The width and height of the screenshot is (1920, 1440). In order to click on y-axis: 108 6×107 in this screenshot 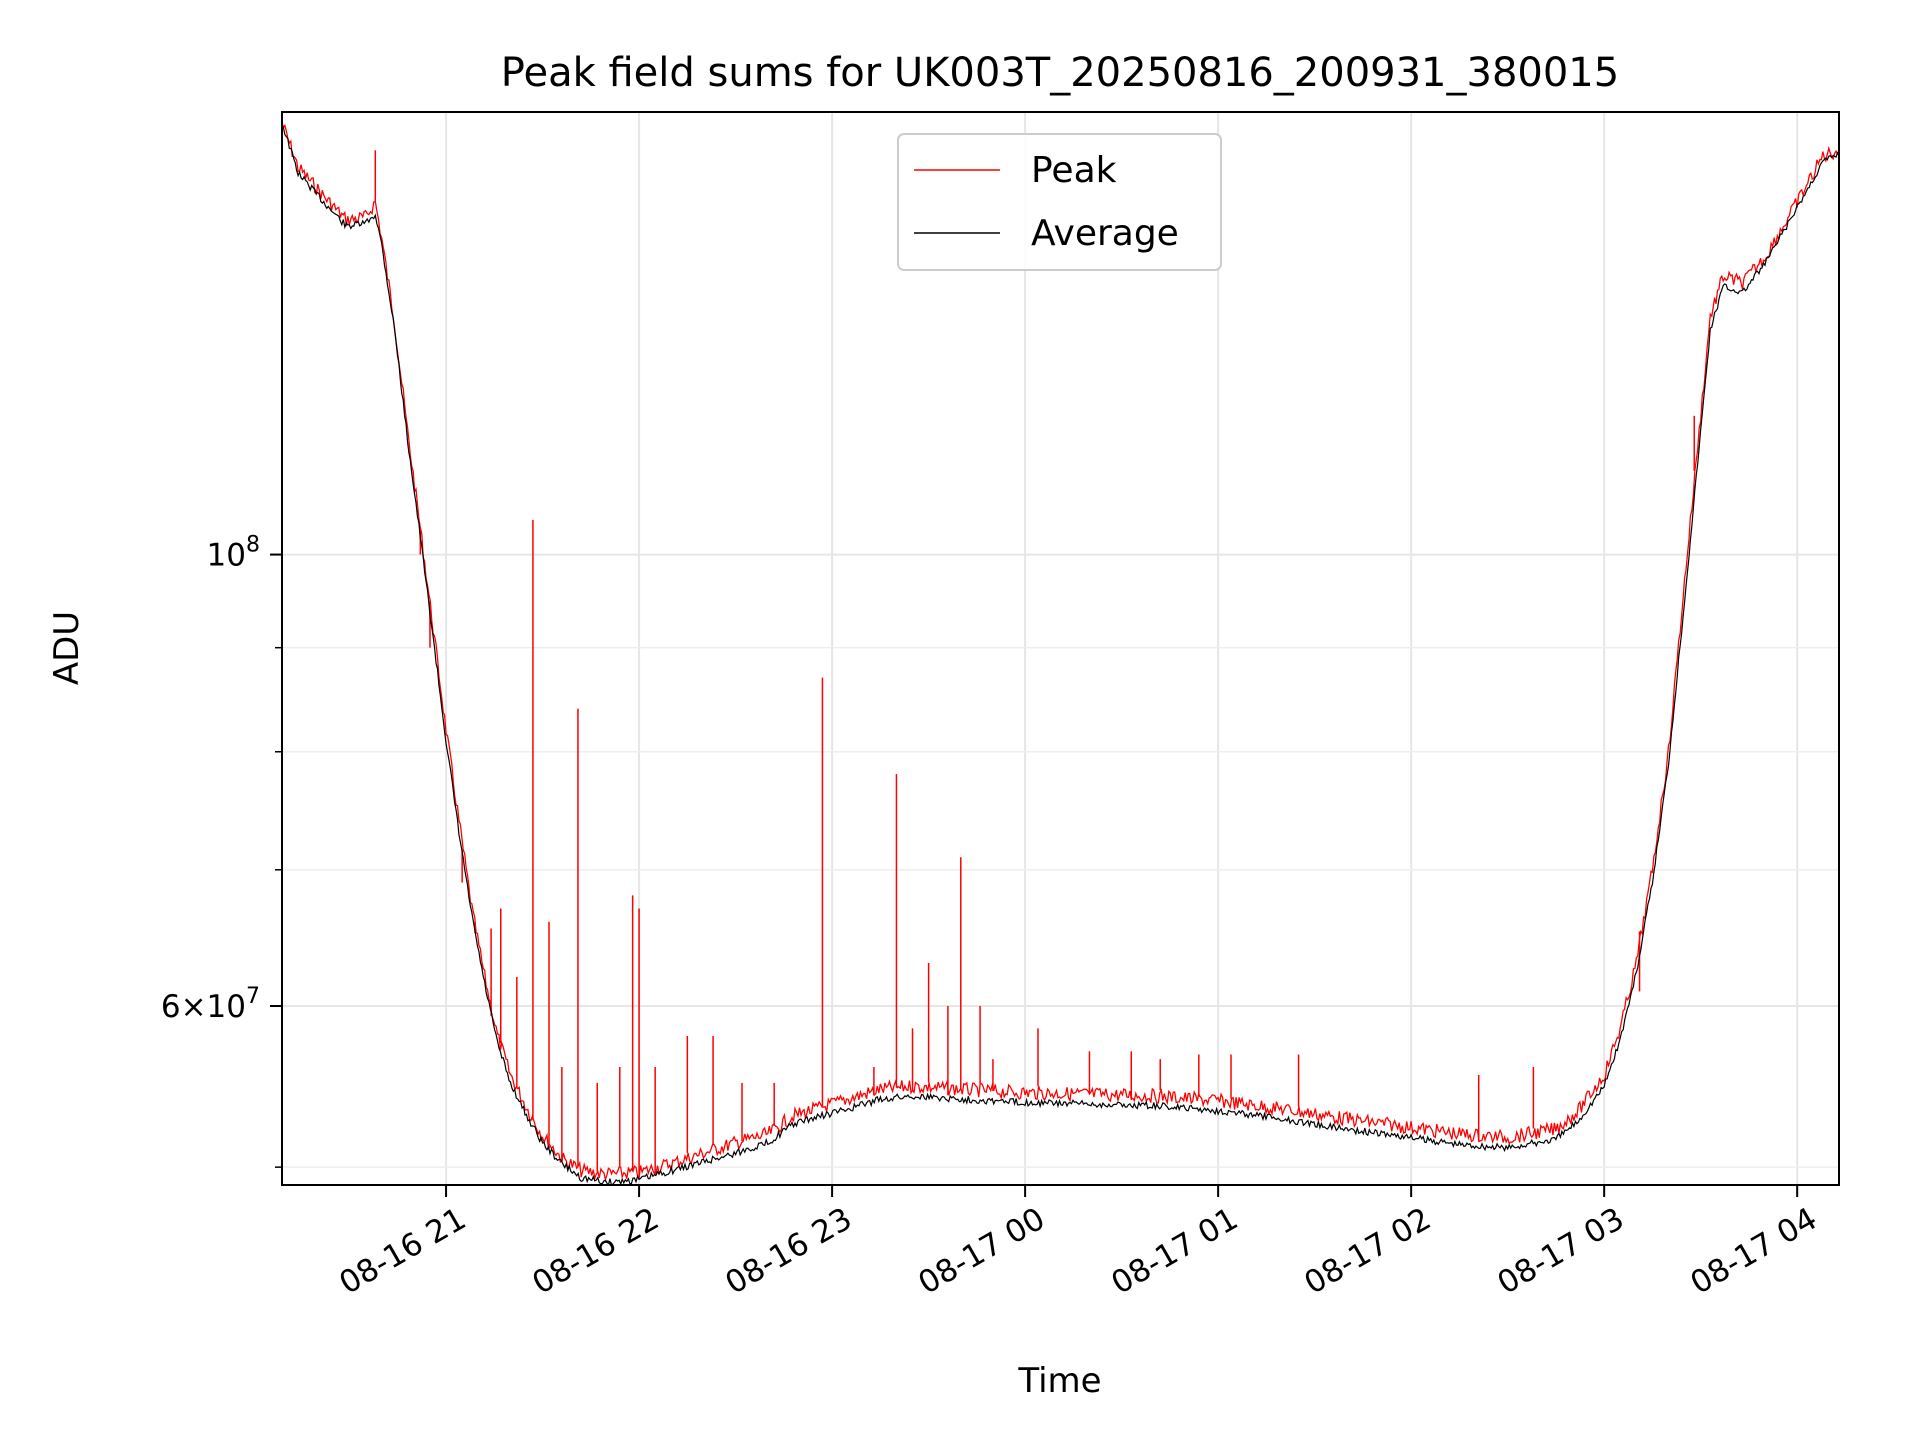, I will do `click(221, 850)`.